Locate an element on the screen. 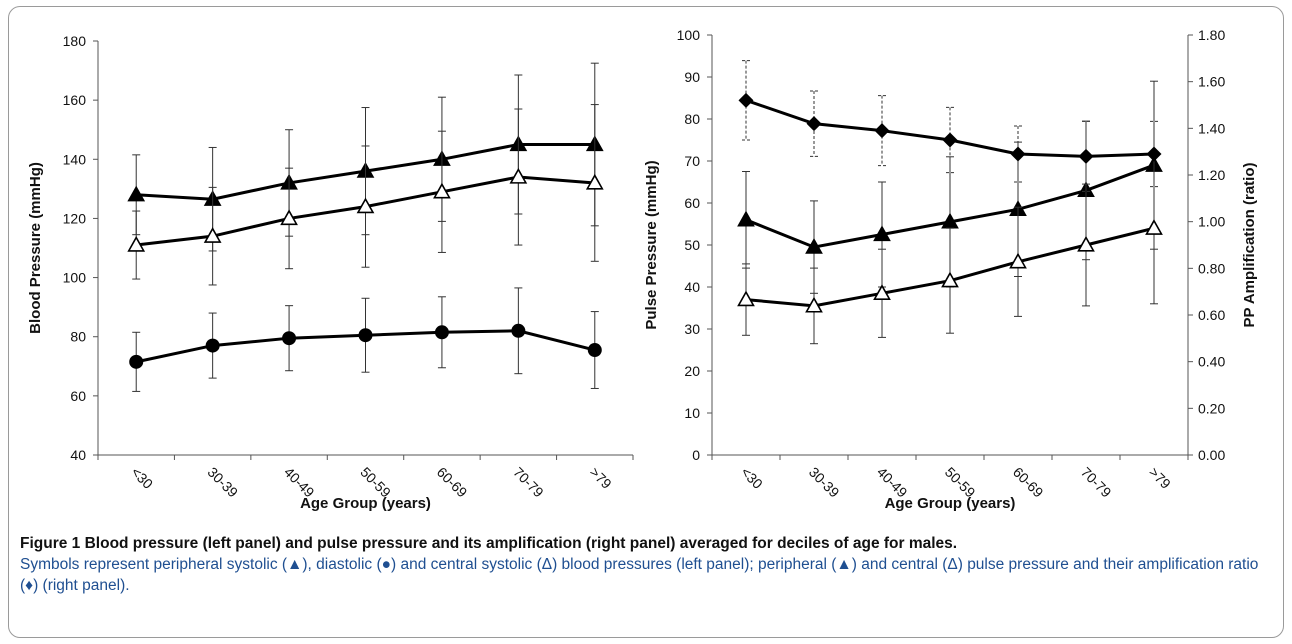 This screenshot has width=1292, height=644. right-panel-y-right-tick-label: 0.20 is located at coordinates (1211, 408).